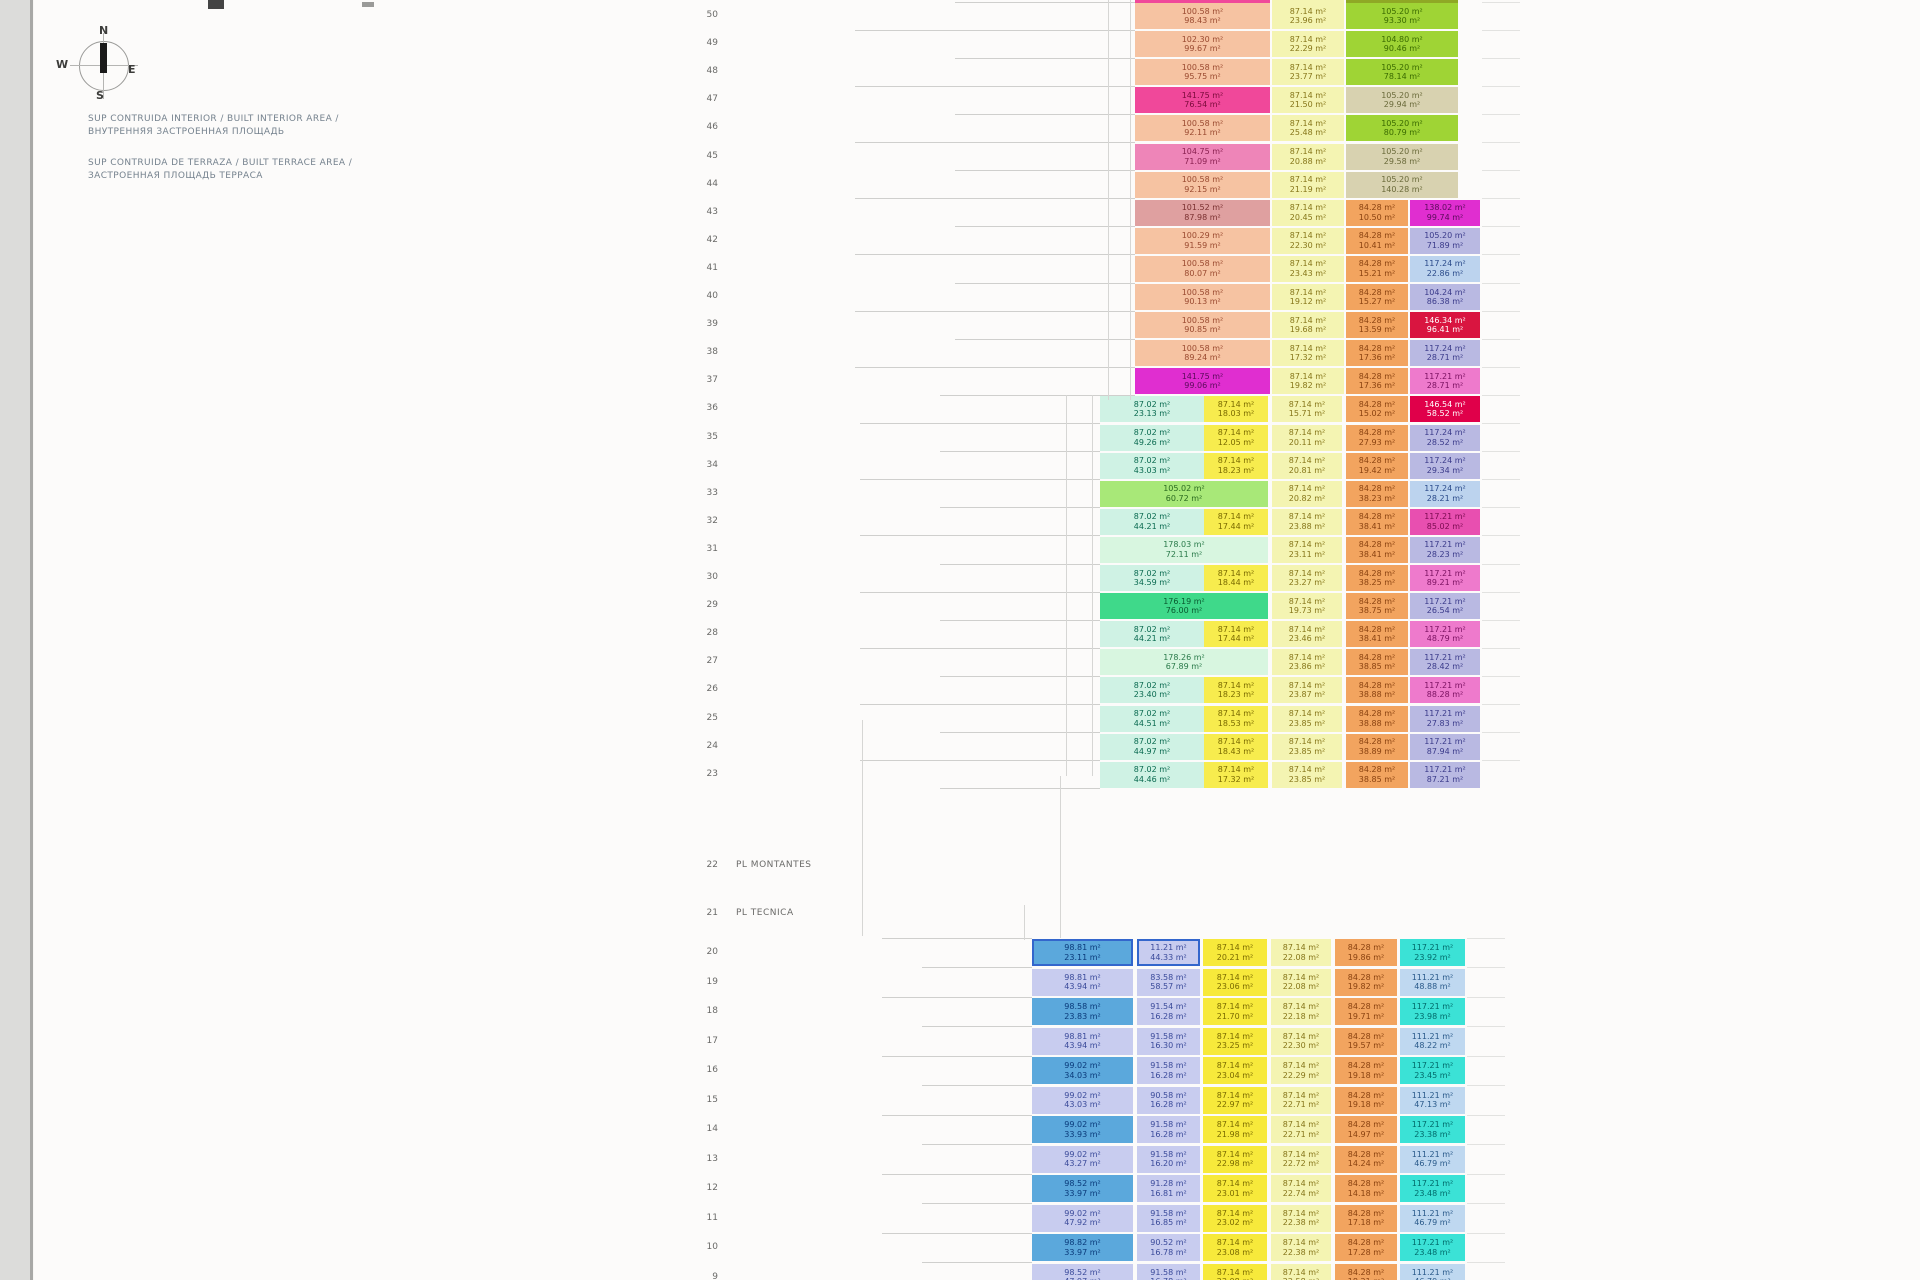 The height and width of the screenshot is (1280, 1920). Describe the element at coordinates (1402, 44) in the screenshot. I see `unit-cell-floor49-G: 104.80 m² 90.46 m²` at that location.